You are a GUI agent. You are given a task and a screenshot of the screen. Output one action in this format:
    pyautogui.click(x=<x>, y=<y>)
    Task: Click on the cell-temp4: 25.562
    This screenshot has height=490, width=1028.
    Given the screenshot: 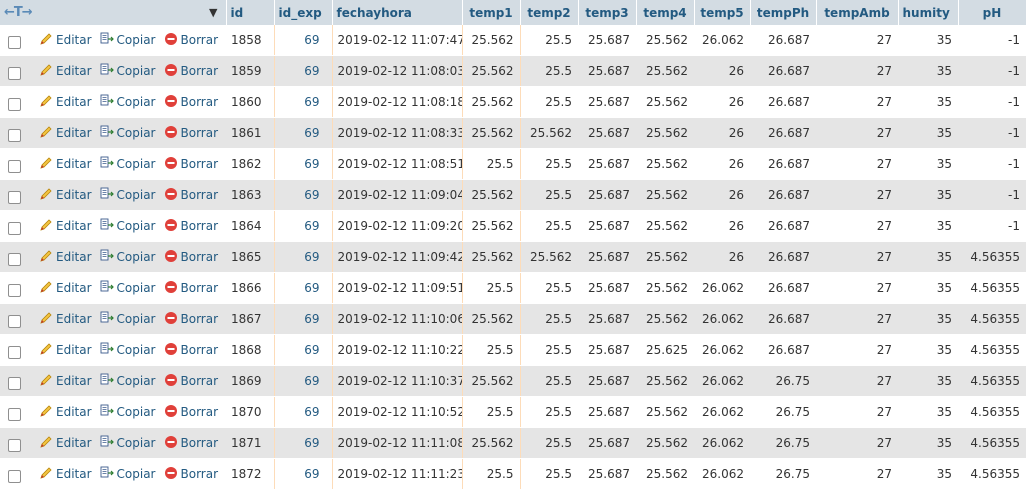 What is the action you would take?
    pyautogui.click(x=665, y=164)
    